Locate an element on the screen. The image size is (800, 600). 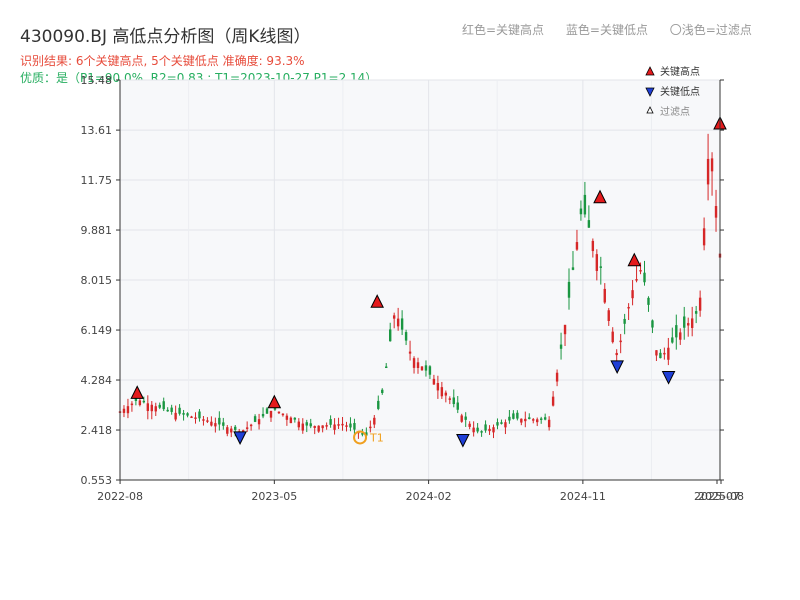
legend-high-icon is located at coordinates (650, 71).